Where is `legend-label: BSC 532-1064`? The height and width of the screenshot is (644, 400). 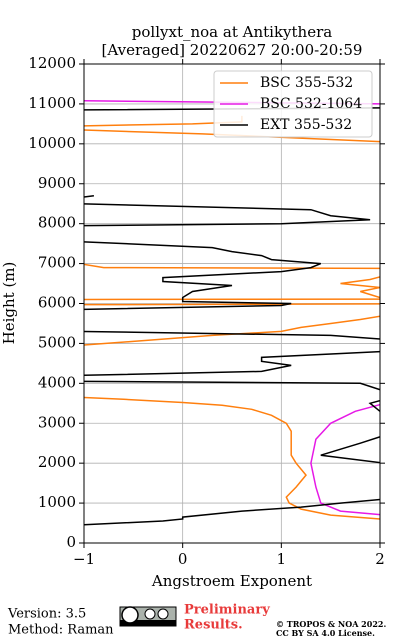 legend-label: BSC 532-1064 is located at coordinates (311, 104).